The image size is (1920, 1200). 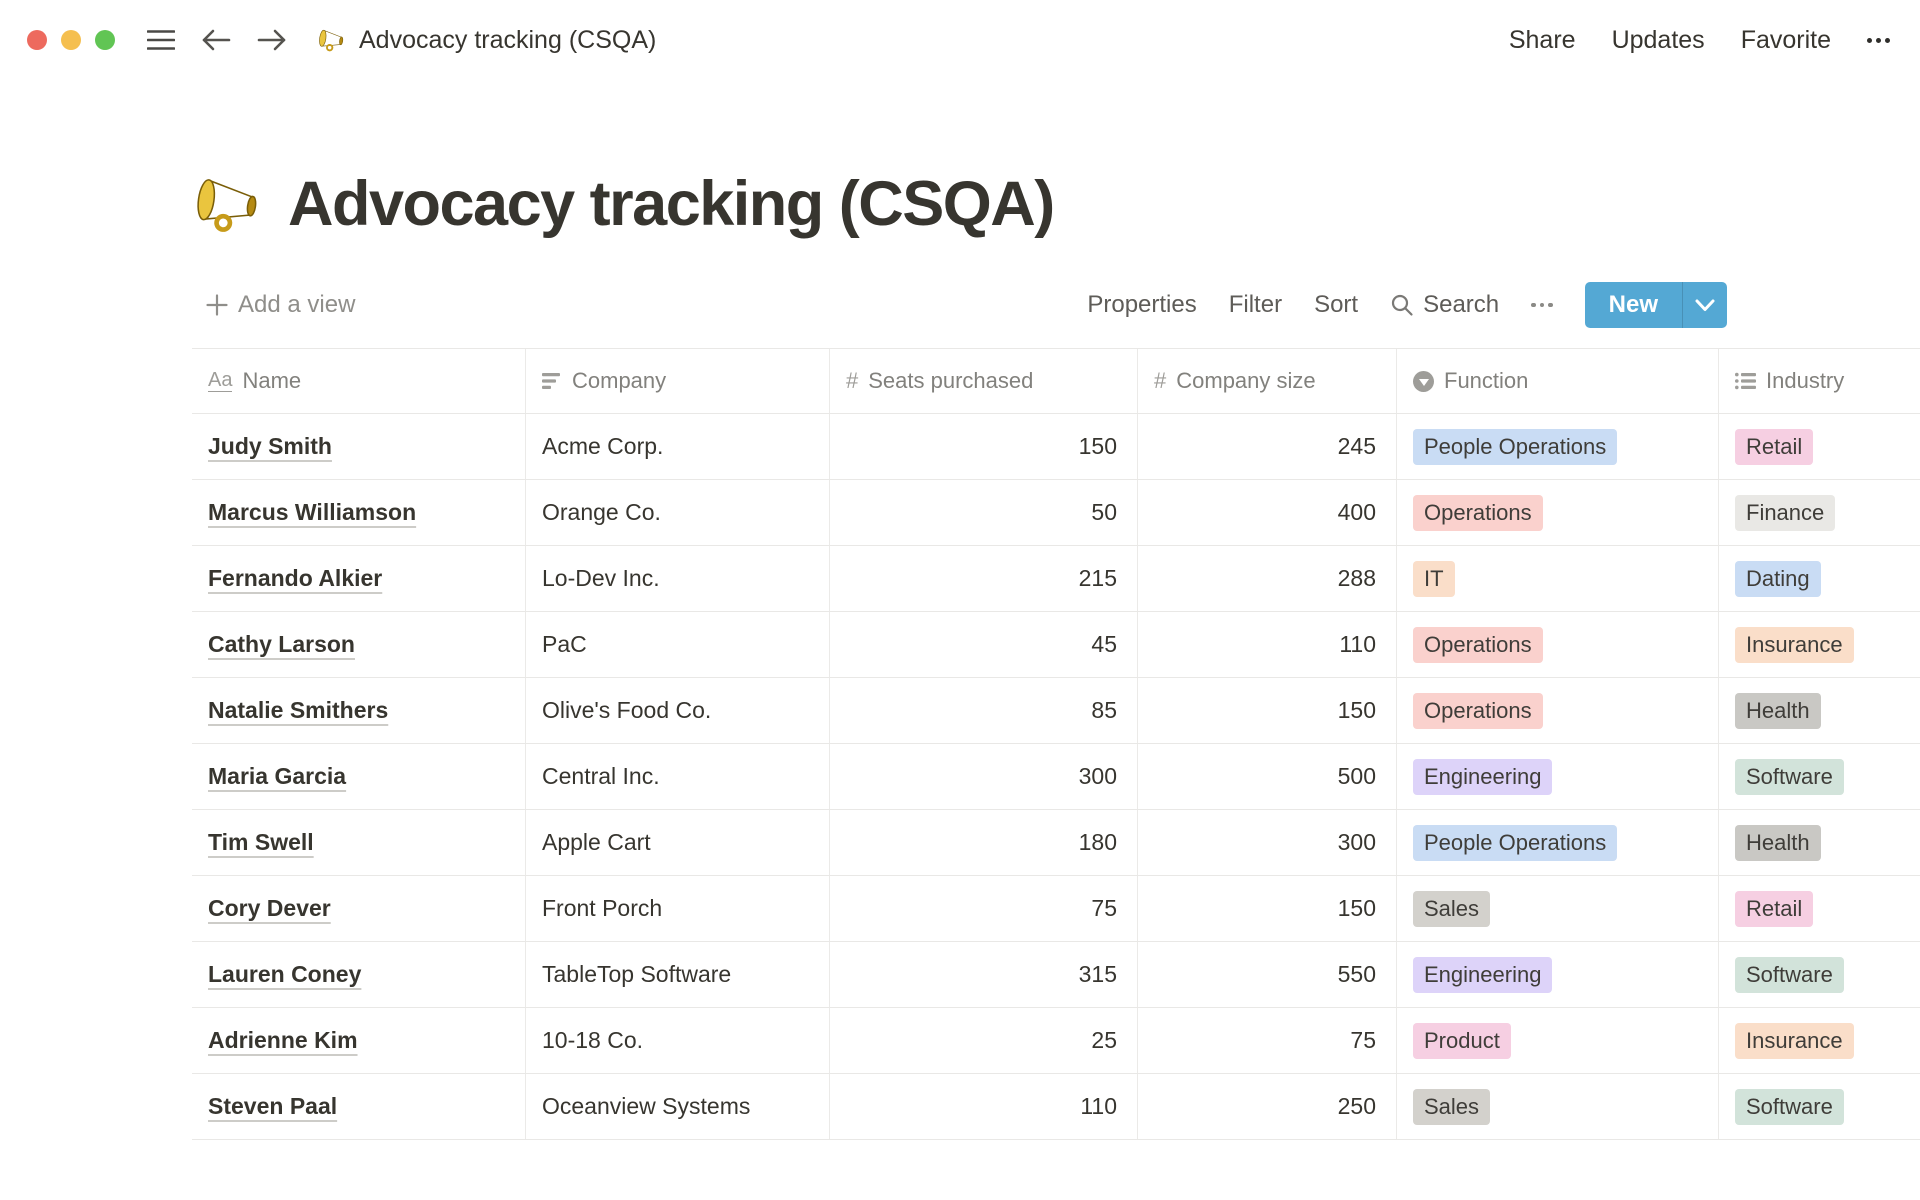 What do you see at coordinates (984, 710) in the screenshot?
I see `seats-purchased-cell: 85` at bounding box center [984, 710].